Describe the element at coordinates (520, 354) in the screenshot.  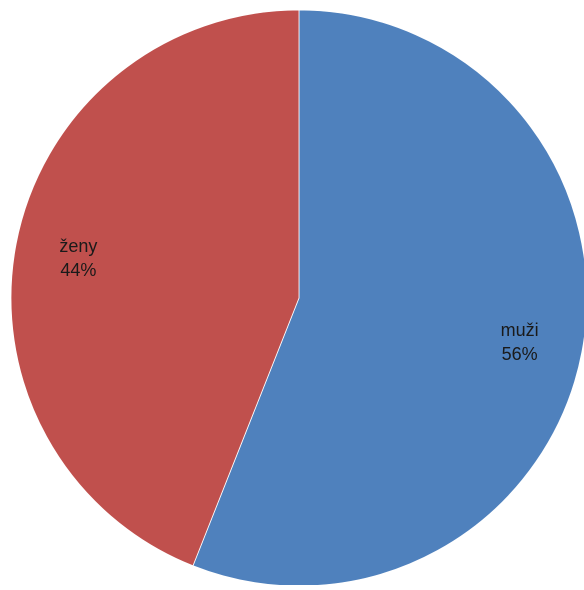
I see `slice-label-percent-0: 56%` at that location.